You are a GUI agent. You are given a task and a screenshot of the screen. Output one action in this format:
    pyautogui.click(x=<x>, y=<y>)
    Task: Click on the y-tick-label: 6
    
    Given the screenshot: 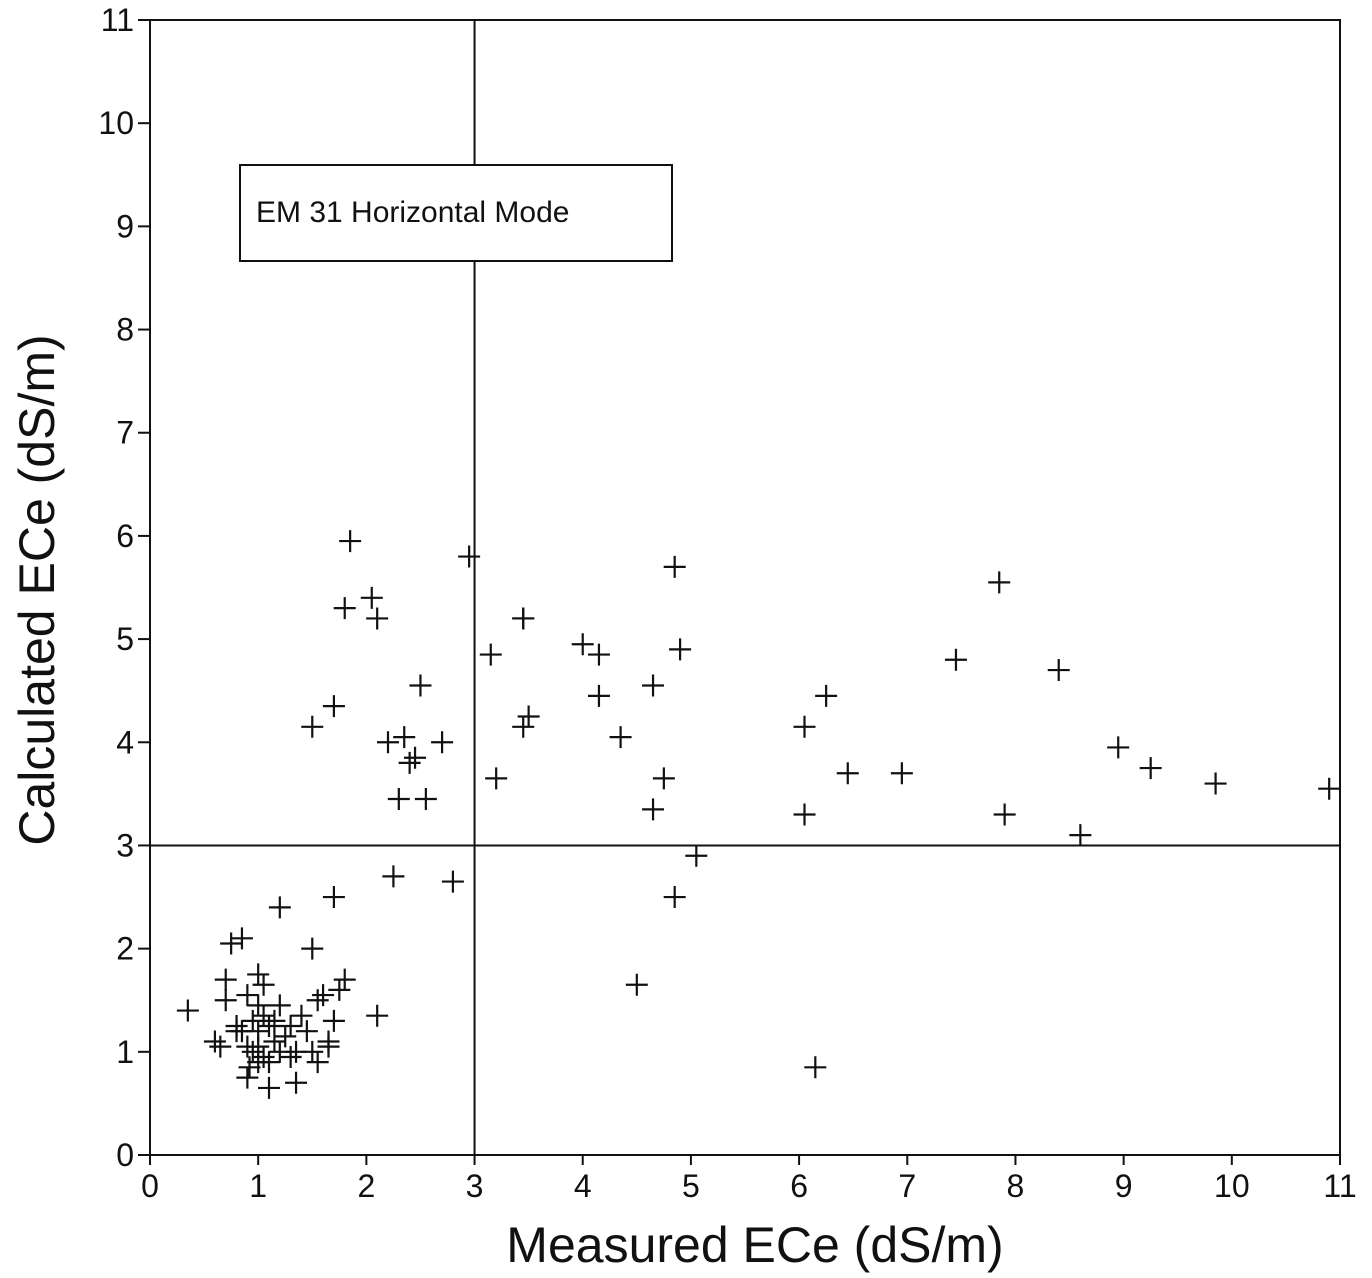 What is the action you would take?
    pyautogui.click(x=125, y=536)
    